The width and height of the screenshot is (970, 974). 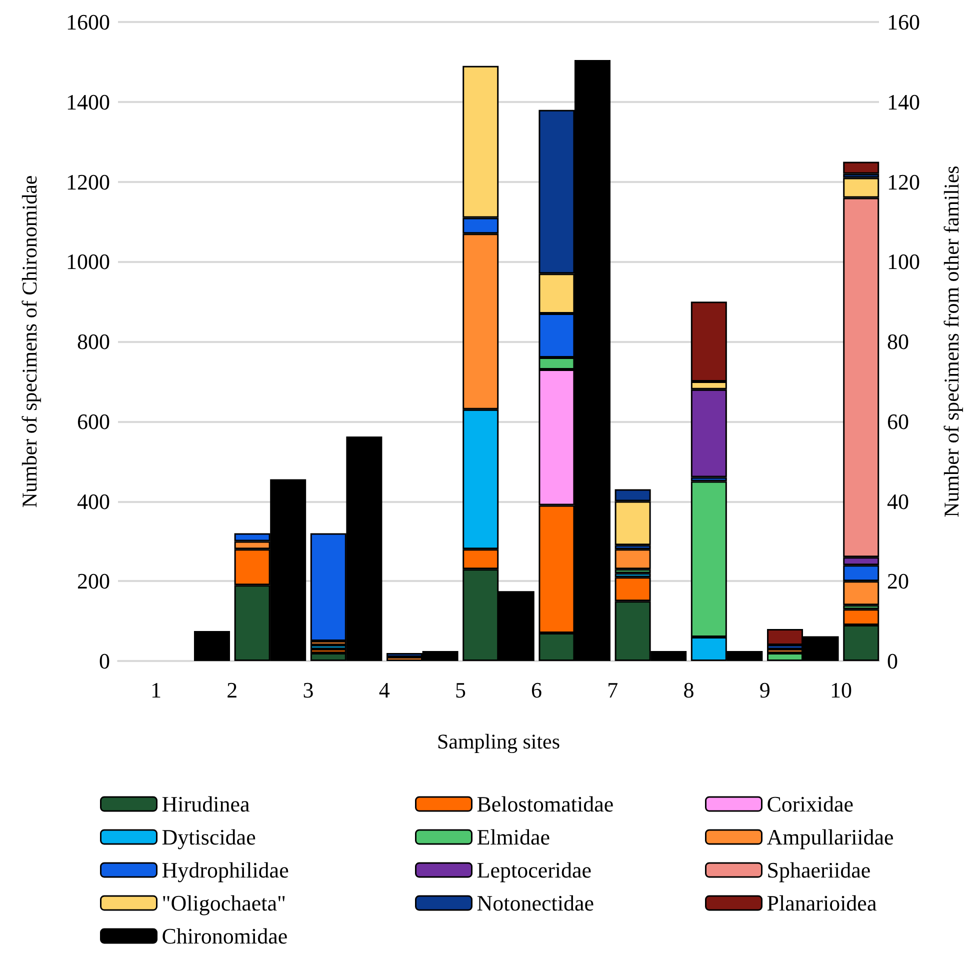 What do you see at coordinates (818, 870) in the screenshot?
I see `legend-label: Sphaeriidae` at bounding box center [818, 870].